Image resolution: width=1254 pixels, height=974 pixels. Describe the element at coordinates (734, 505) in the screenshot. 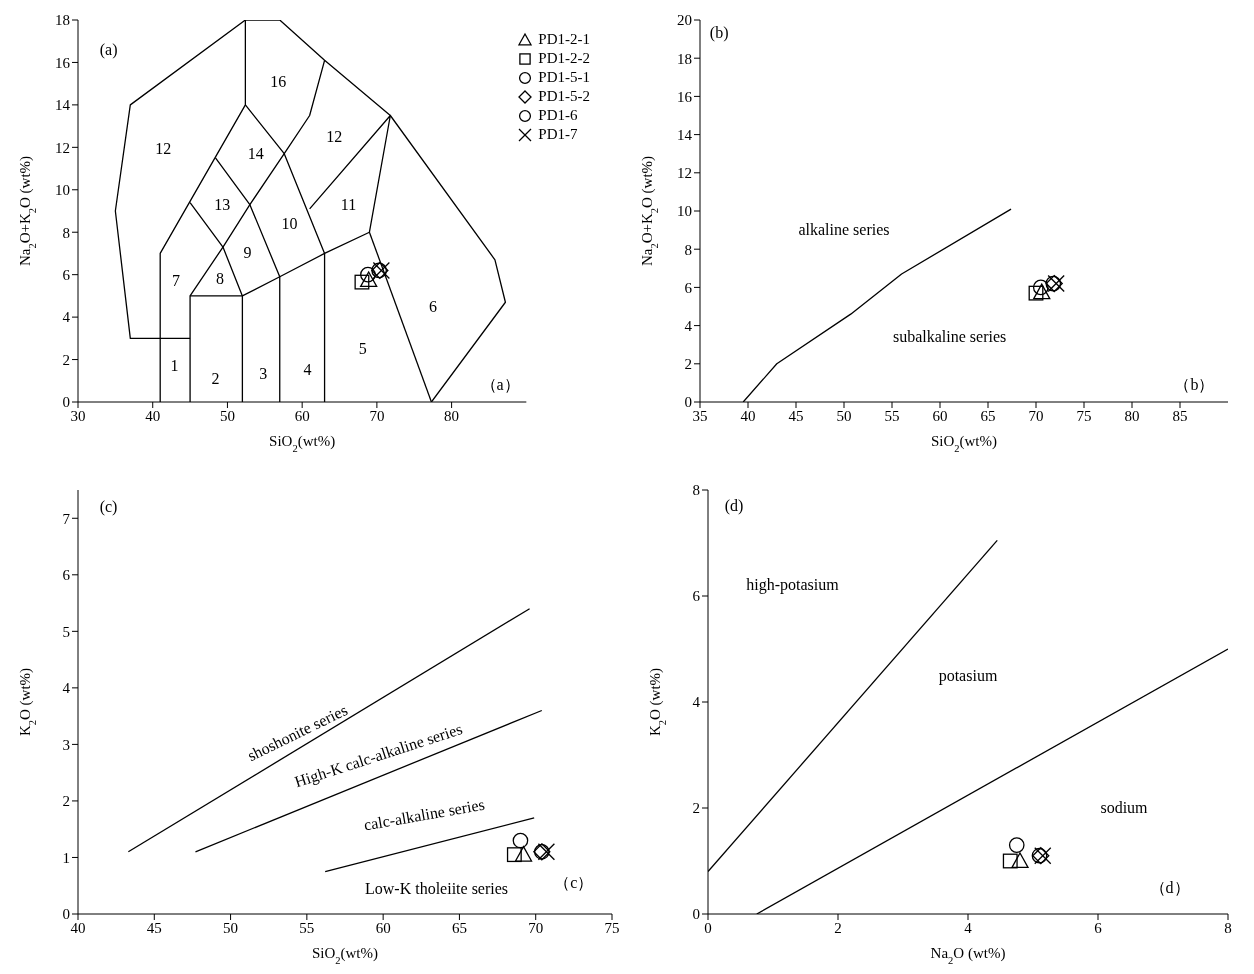

I see `annotation: (d)` at that location.